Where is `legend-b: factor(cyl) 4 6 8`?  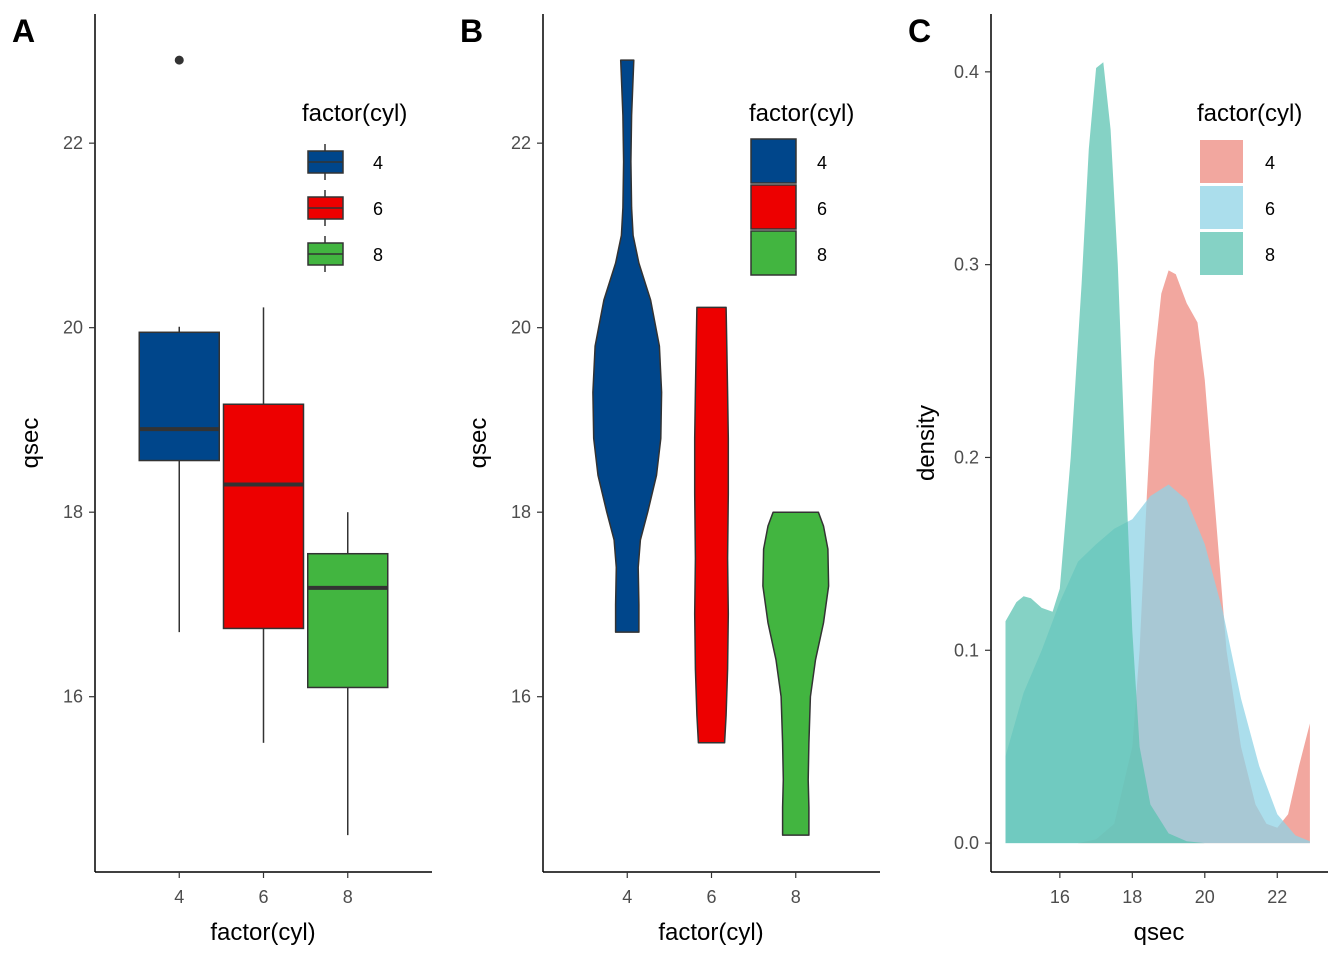 legend-b: factor(cyl) 4 6 8 is located at coordinates (801, 188).